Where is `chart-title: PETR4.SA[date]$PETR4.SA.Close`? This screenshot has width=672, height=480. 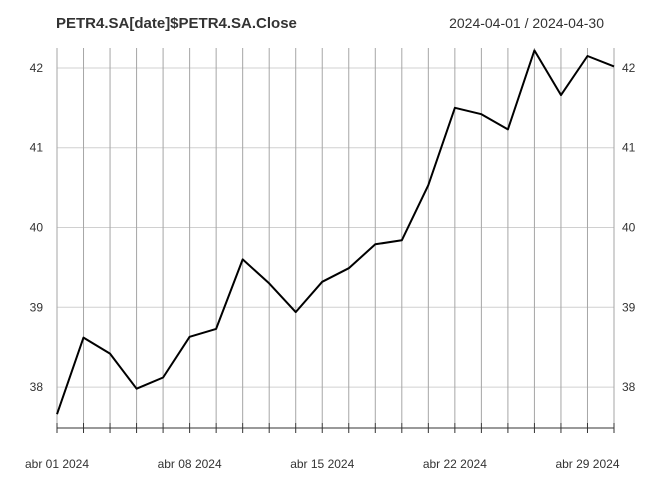
chart-title: PETR4.SA[date]$PETR4.SA.Close is located at coordinates (176, 23).